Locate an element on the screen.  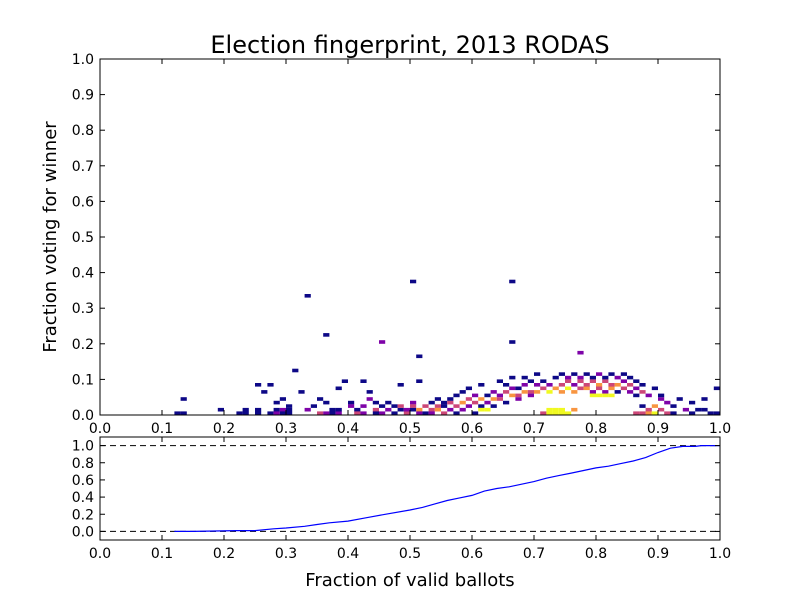
x-tick-label: 0.3 is located at coordinates (286, 429).